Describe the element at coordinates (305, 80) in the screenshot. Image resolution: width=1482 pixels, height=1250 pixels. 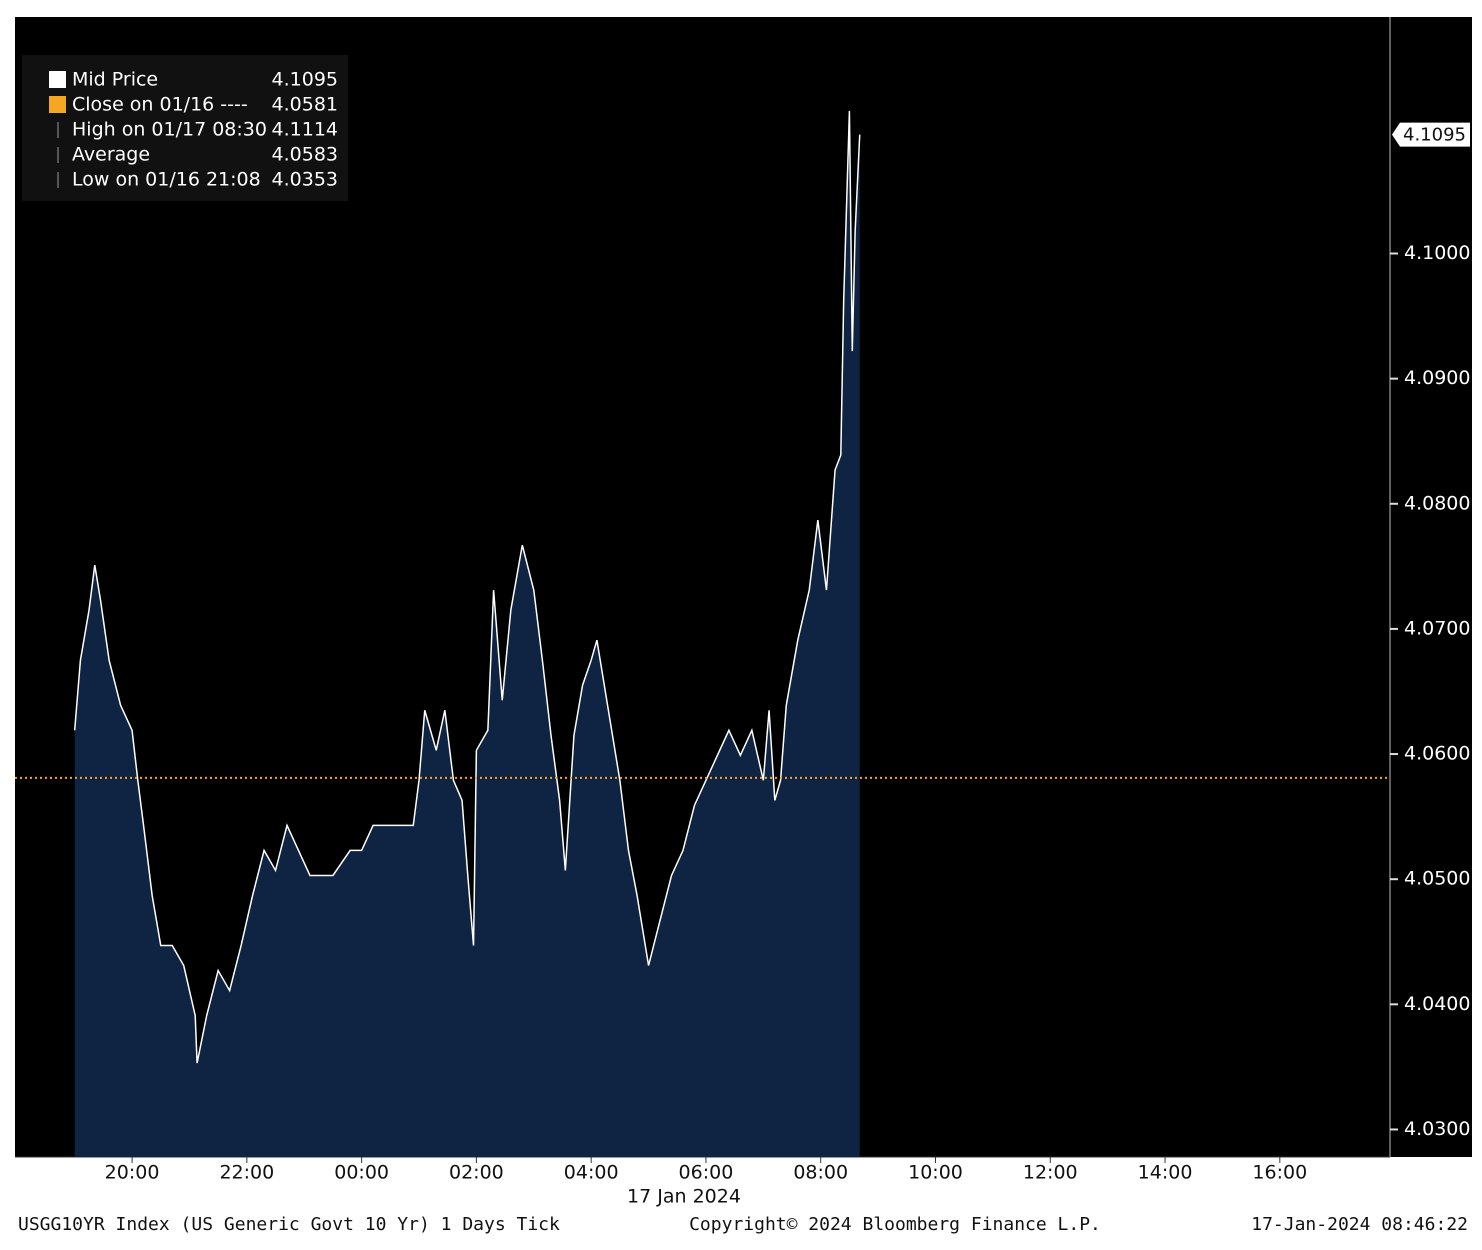
I see `legend-value: 4.1095` at that location.